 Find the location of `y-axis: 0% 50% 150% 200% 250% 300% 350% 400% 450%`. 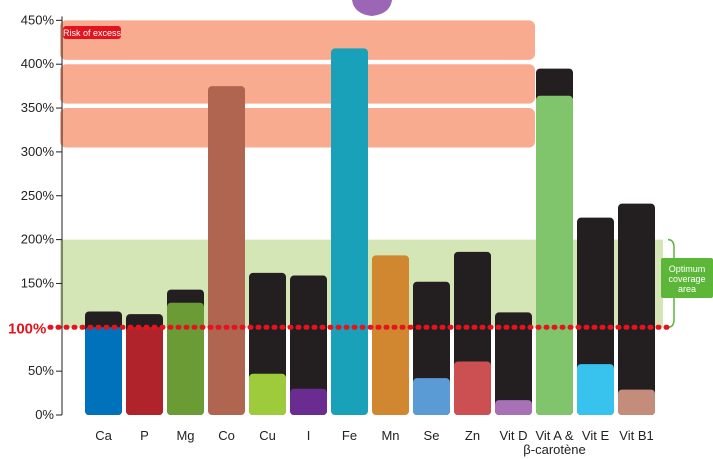

y-axis: 0% 50% 150% 200% 250% 300% 350% 400% 450% is located at coordinates (42, 217).